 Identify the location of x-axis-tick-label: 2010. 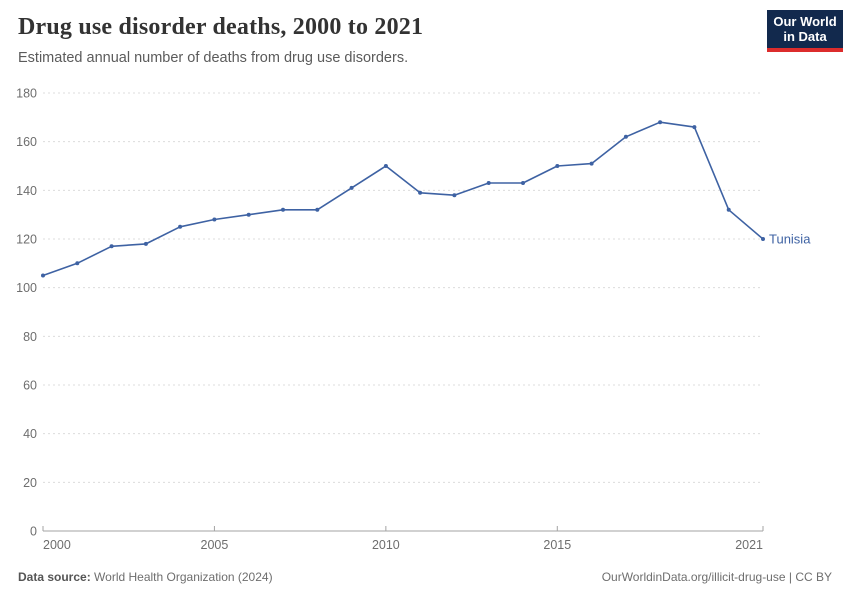
(386, 545).